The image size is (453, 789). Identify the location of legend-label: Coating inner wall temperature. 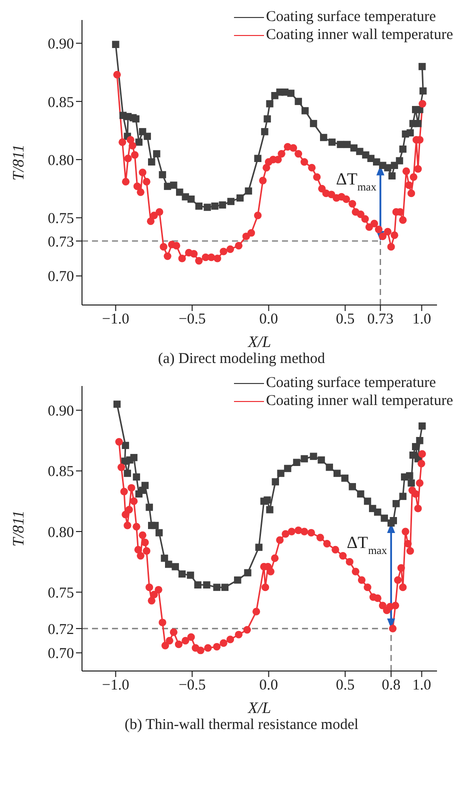
(359, 35).